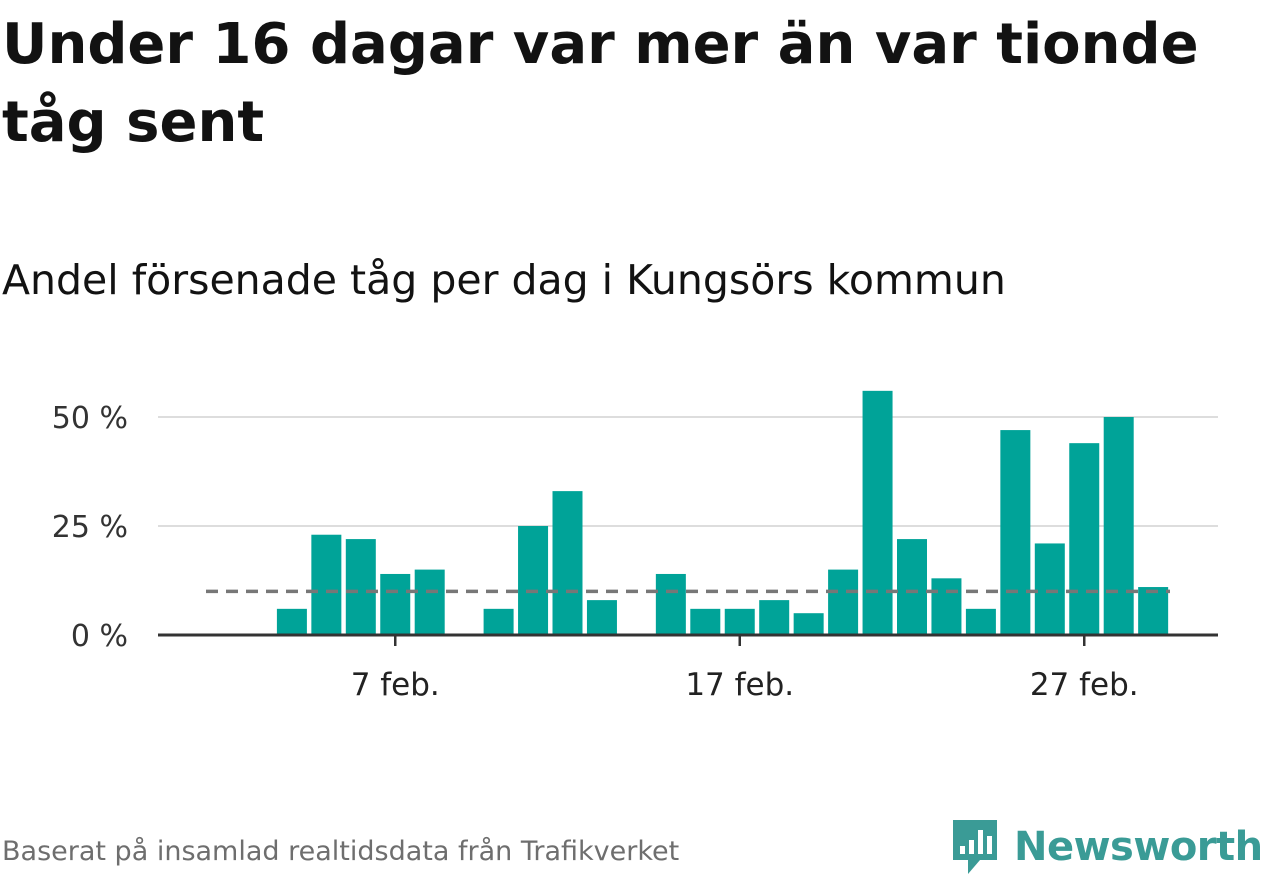 This screenshot has height=879, width=1262. What do you see at coordinates (1138, 847) in the screenshot?
I see `brand-name: Newsworthy` at bounding box center [1138, 847].